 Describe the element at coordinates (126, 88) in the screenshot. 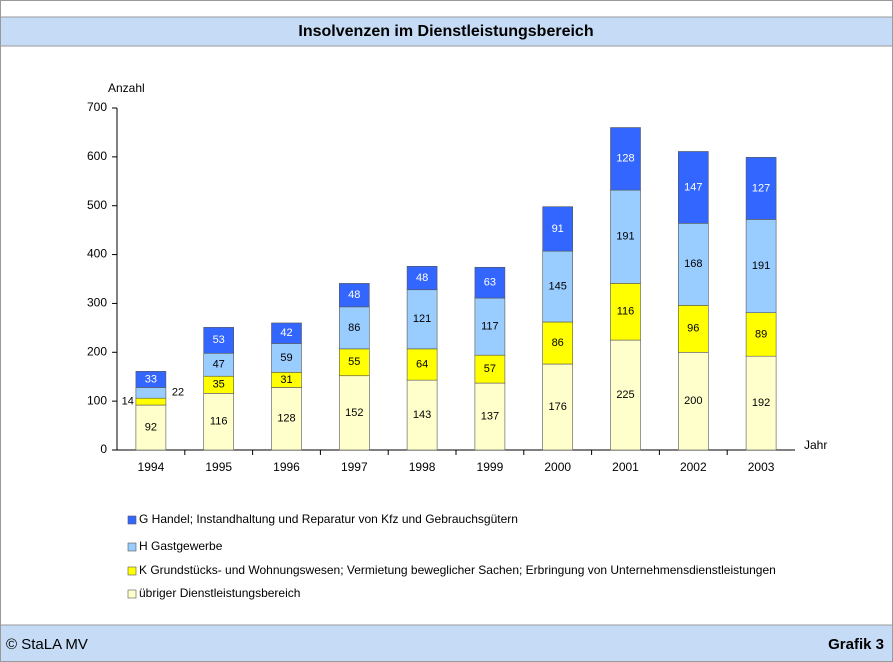

I see `y-axis-label: Anzahl` at that location.